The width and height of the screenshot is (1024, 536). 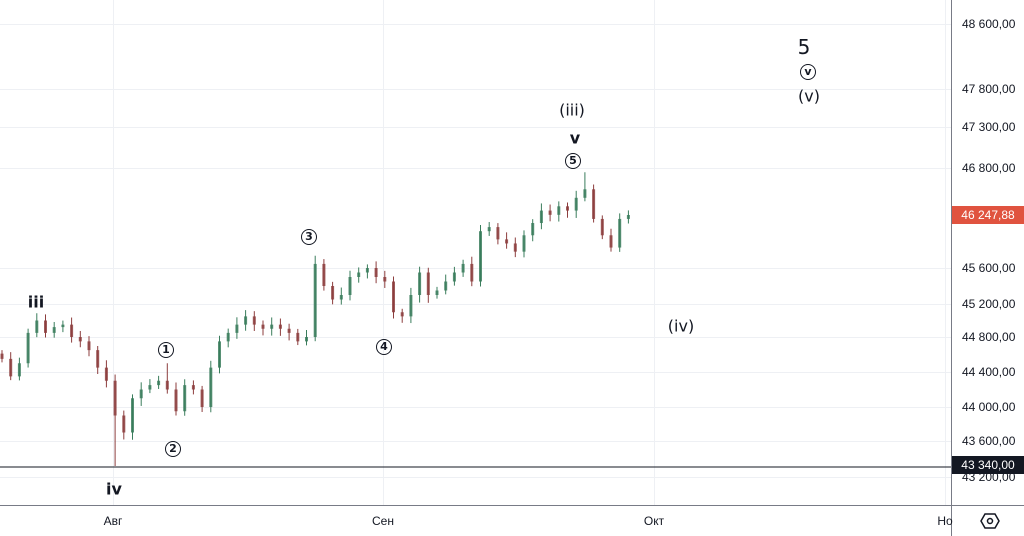 I want to click on time-tick-label: Авг, so click(x=113, y=521).